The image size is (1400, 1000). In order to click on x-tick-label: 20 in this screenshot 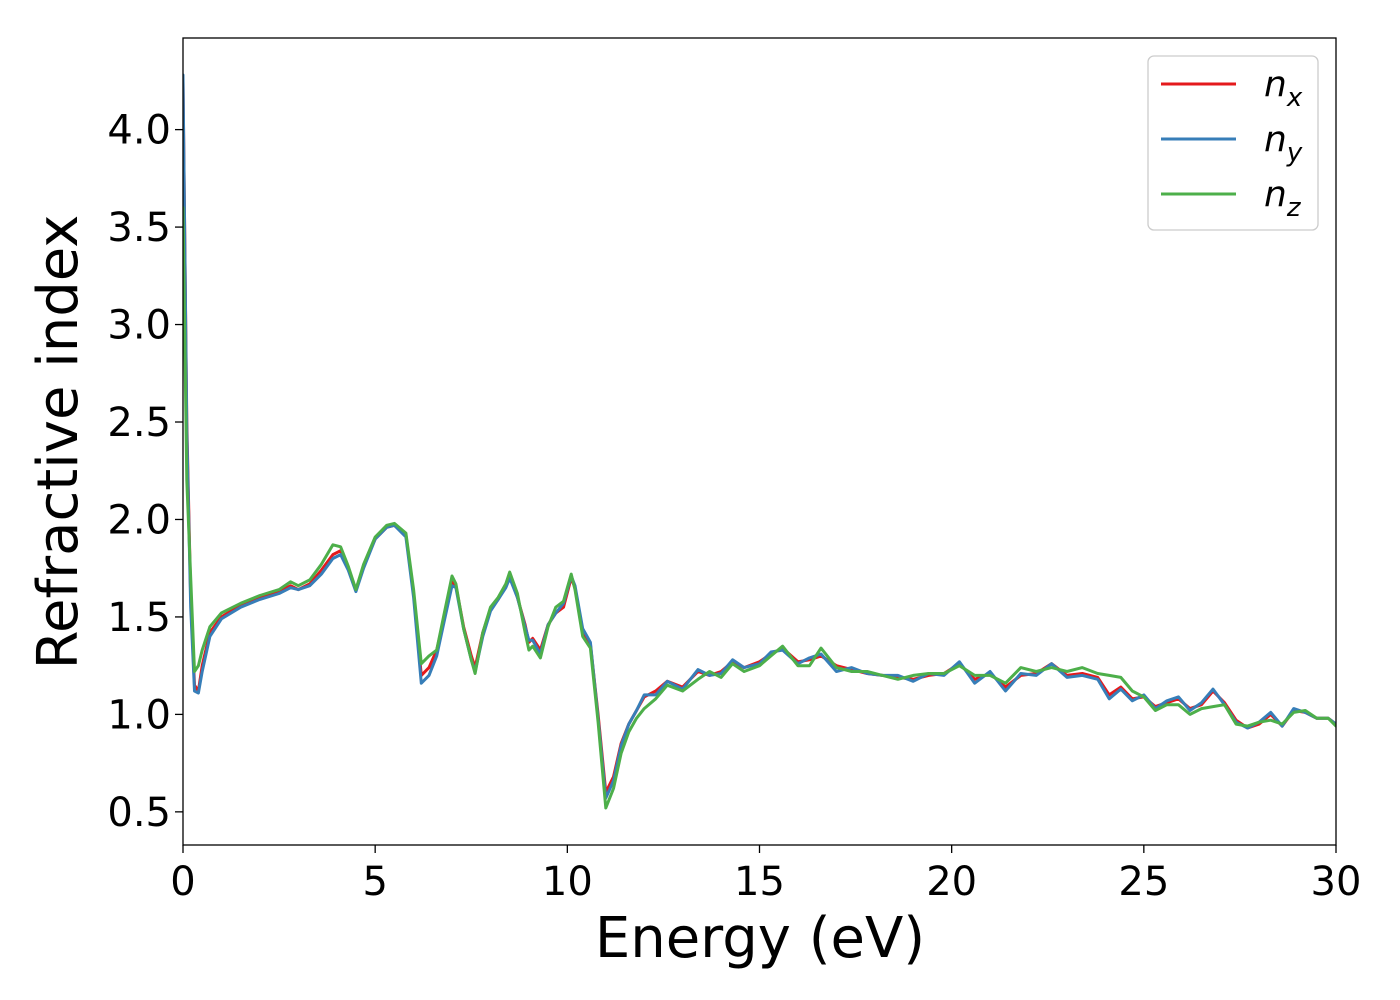, I will do `click(951, 882)`.